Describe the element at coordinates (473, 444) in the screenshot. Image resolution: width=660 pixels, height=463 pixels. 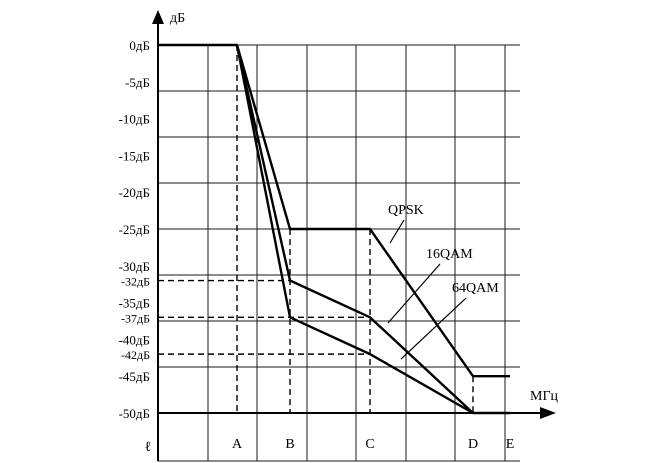
I see `x-tick-label: D` at that location.